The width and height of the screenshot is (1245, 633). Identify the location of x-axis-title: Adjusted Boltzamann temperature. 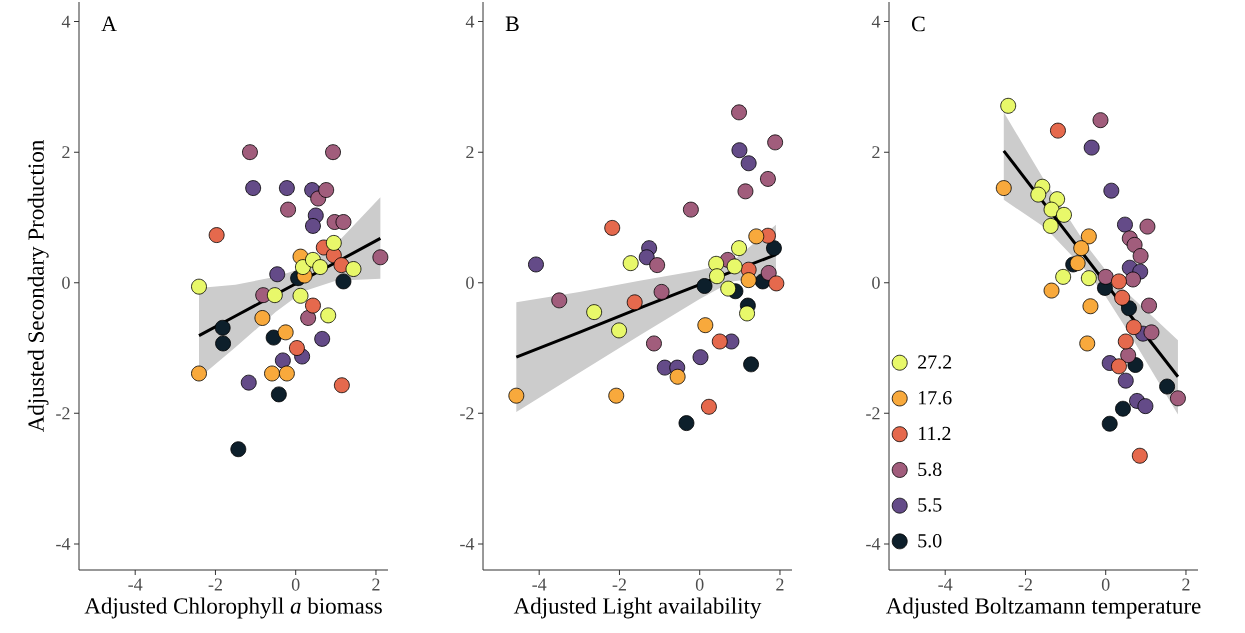
(1043, 608).